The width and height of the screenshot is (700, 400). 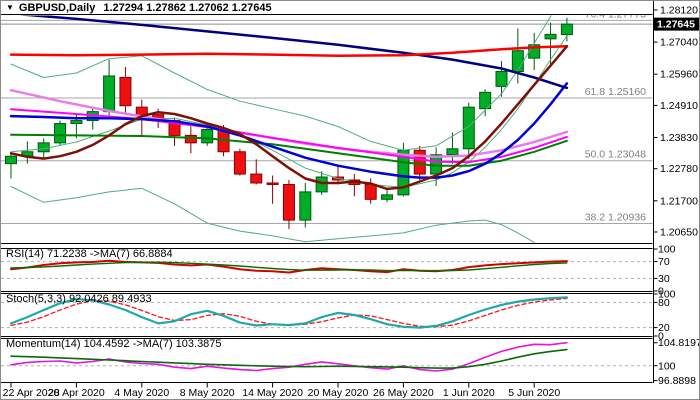 What do you see at coordinates (187, 7) in the screenshot?
I see `chart-ohlc-values: 1.27294 1.27862 1.27062 1.27645` at bounding box center [187, 7].